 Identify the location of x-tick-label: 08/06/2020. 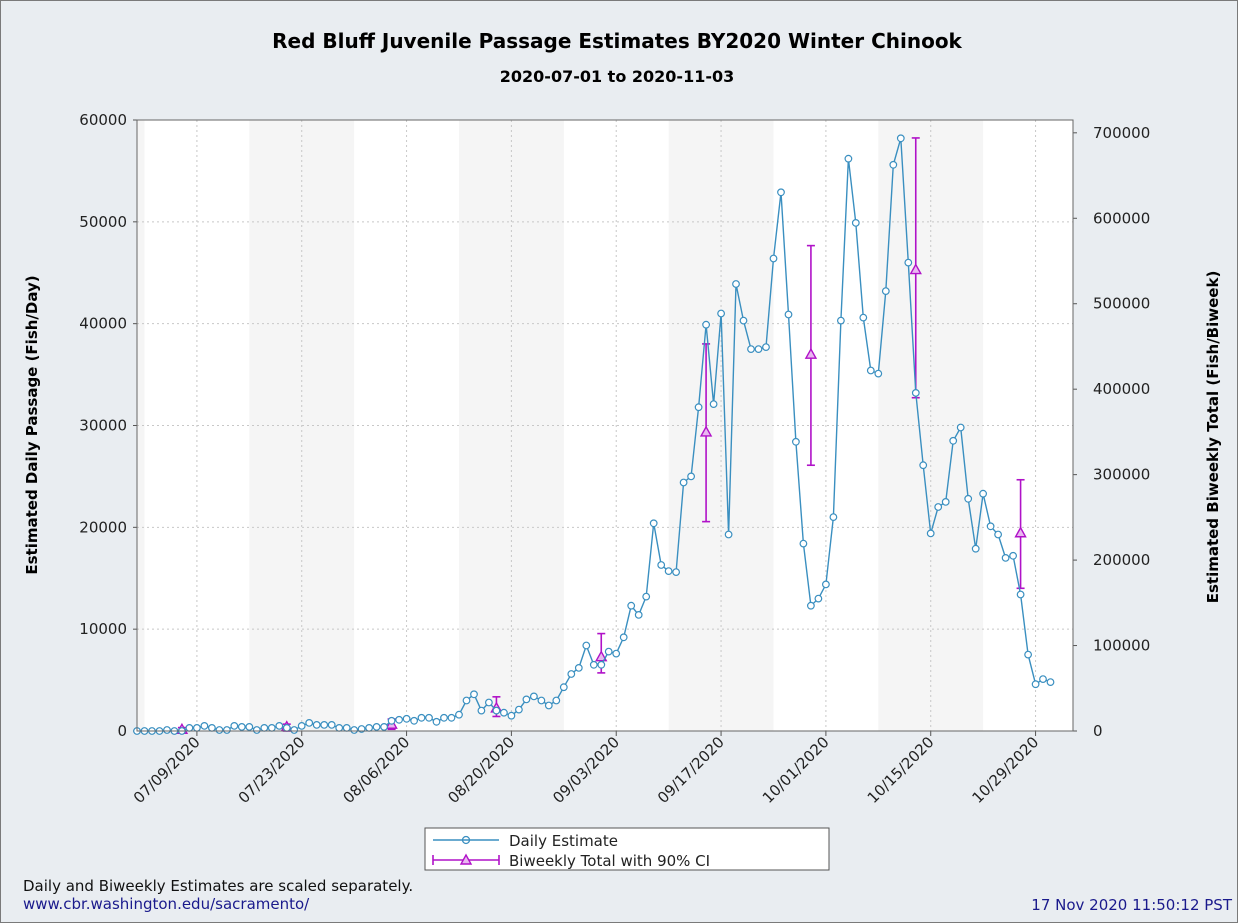
(377, 770).